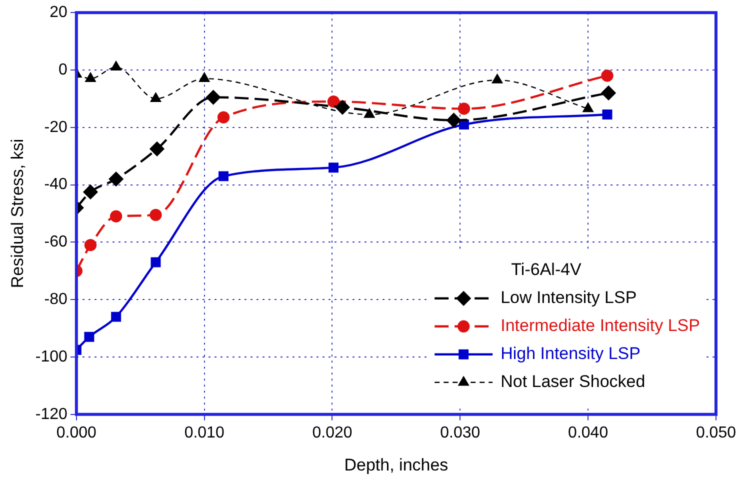  I want to click on x-tick-label: 0.020, so click(332, 433).